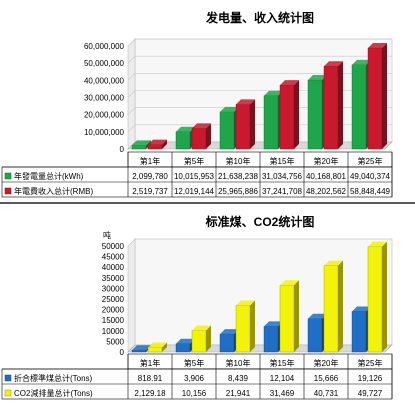  I want to click on data-label: 31,034,756, so click(282, 176).